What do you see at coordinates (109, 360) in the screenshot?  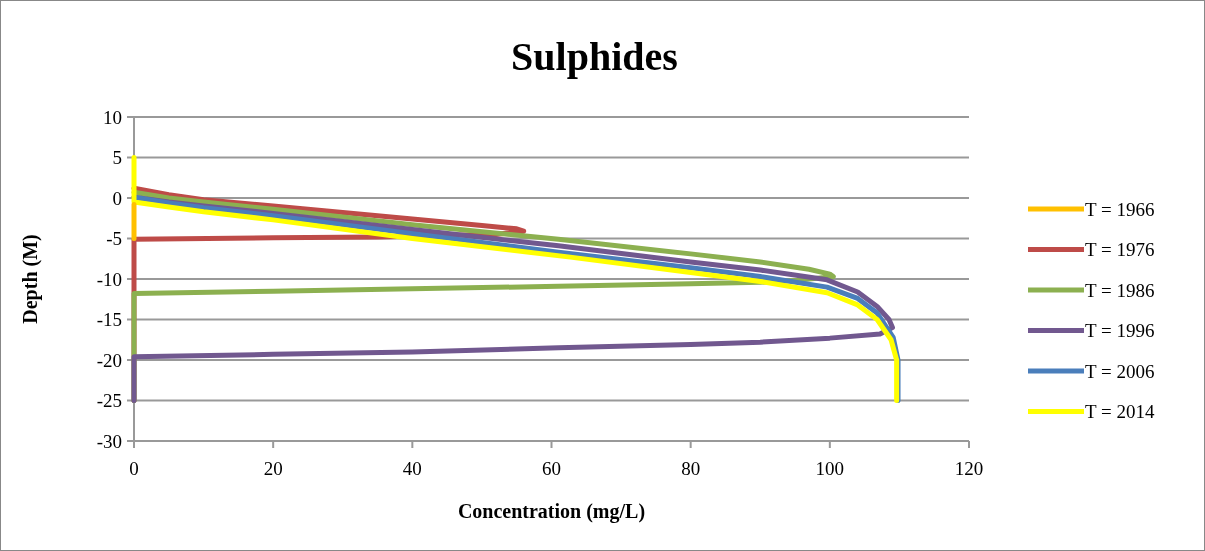 I see `y-tick-label: -20` at bounding box center [109, 360].